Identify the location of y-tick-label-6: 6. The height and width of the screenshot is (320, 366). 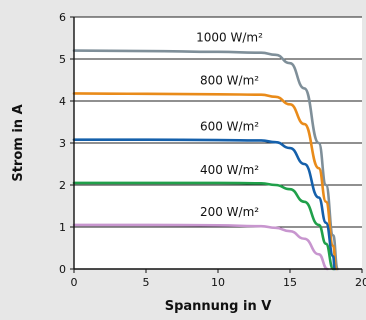
(62, 17).